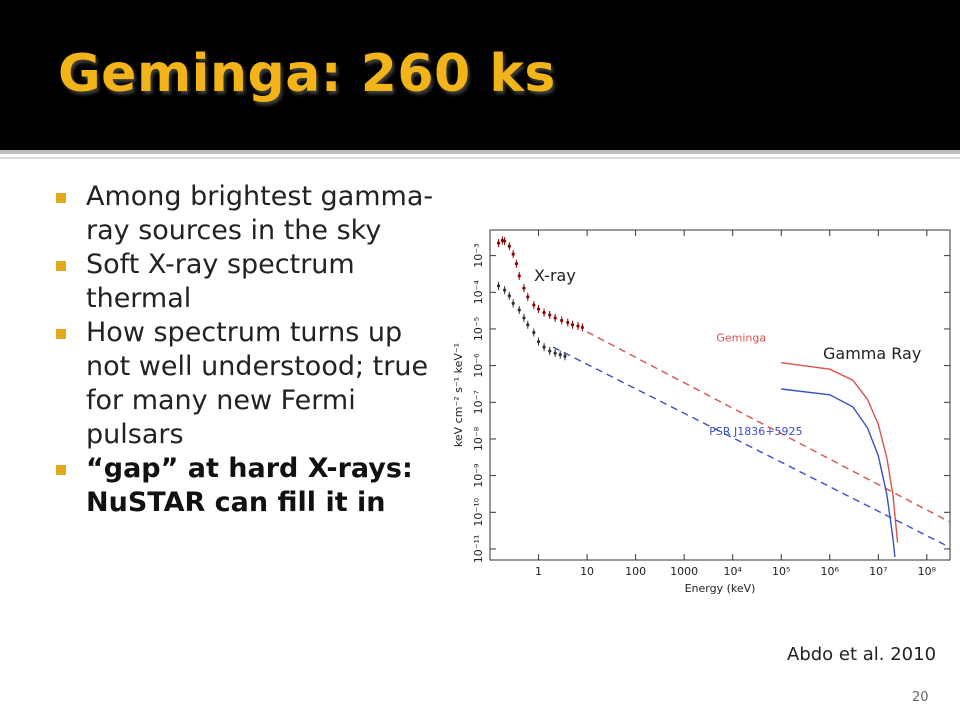 The height and width of the screenshot is (720, 960). What do you see at coordinates (684, 571) in the screenshot?
I see `x-tick-label: 1000` at bounding box center [684, 571].